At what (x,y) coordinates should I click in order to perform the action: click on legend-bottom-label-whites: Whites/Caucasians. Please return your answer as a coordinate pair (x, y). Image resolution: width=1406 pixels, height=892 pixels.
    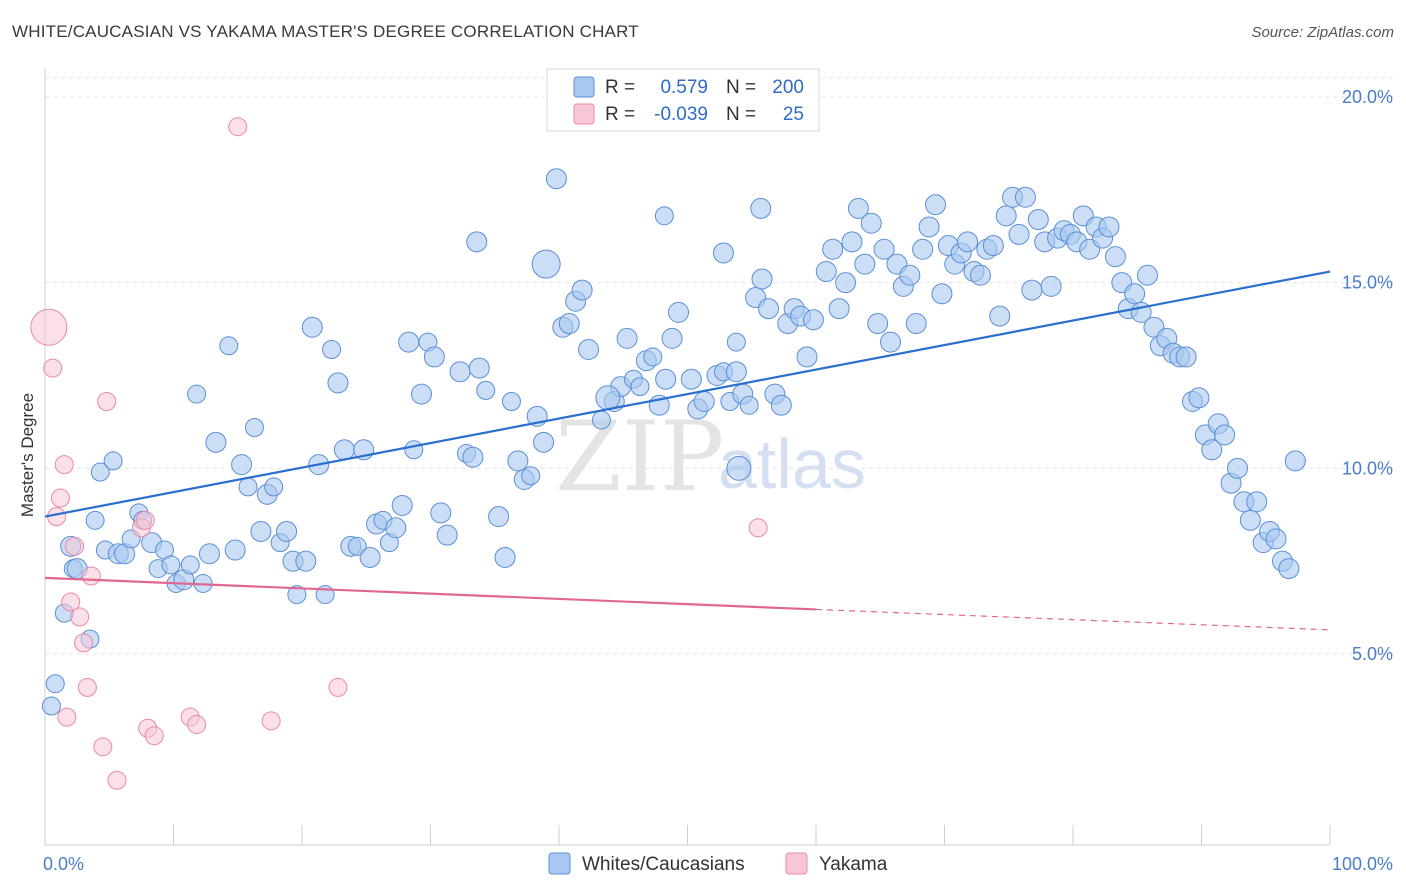
    Looking at the image, I should click on (663, 864).